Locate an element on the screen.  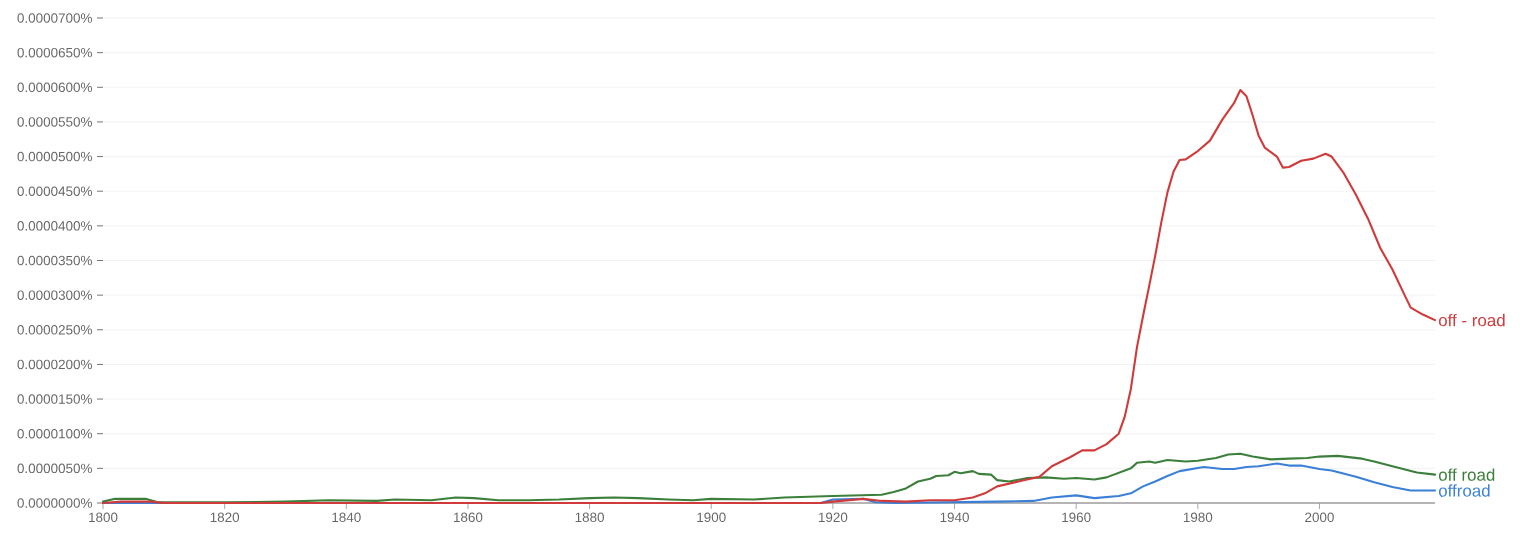
y-tick-label: 0.0000700% is located at coordinates (54, 18).